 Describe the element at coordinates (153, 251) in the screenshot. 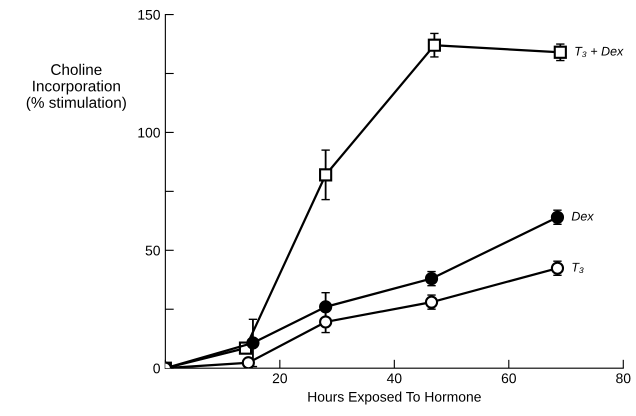

I see `y-tick-label: 50` at that location.